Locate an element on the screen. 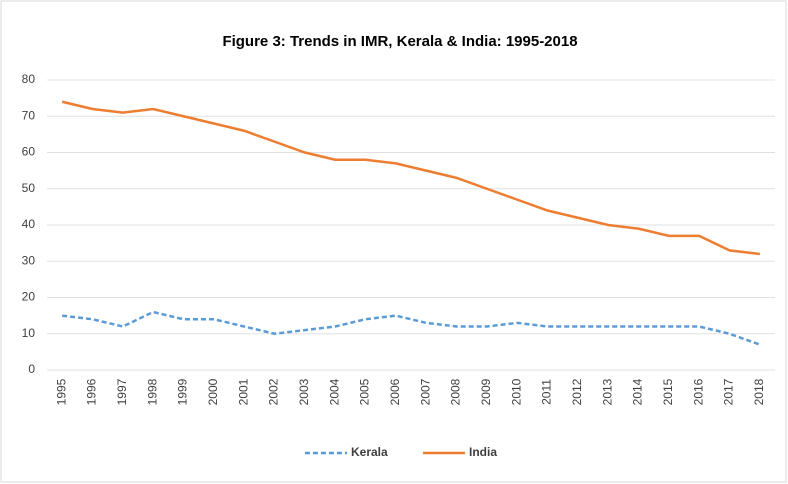 This screenshot has width=788, height=484. x-tick-label: 2008 is located at coordinates (456, 391).